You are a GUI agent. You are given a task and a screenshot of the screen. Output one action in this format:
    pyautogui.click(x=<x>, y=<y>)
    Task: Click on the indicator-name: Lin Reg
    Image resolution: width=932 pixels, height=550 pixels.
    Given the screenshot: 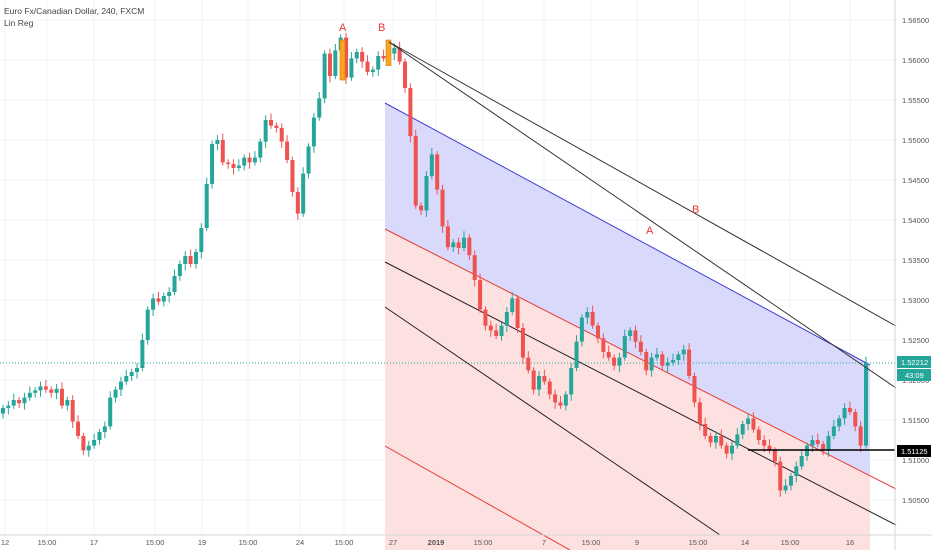 What is the action you would take?
    pyautogui.click(x=19, y=23)
    